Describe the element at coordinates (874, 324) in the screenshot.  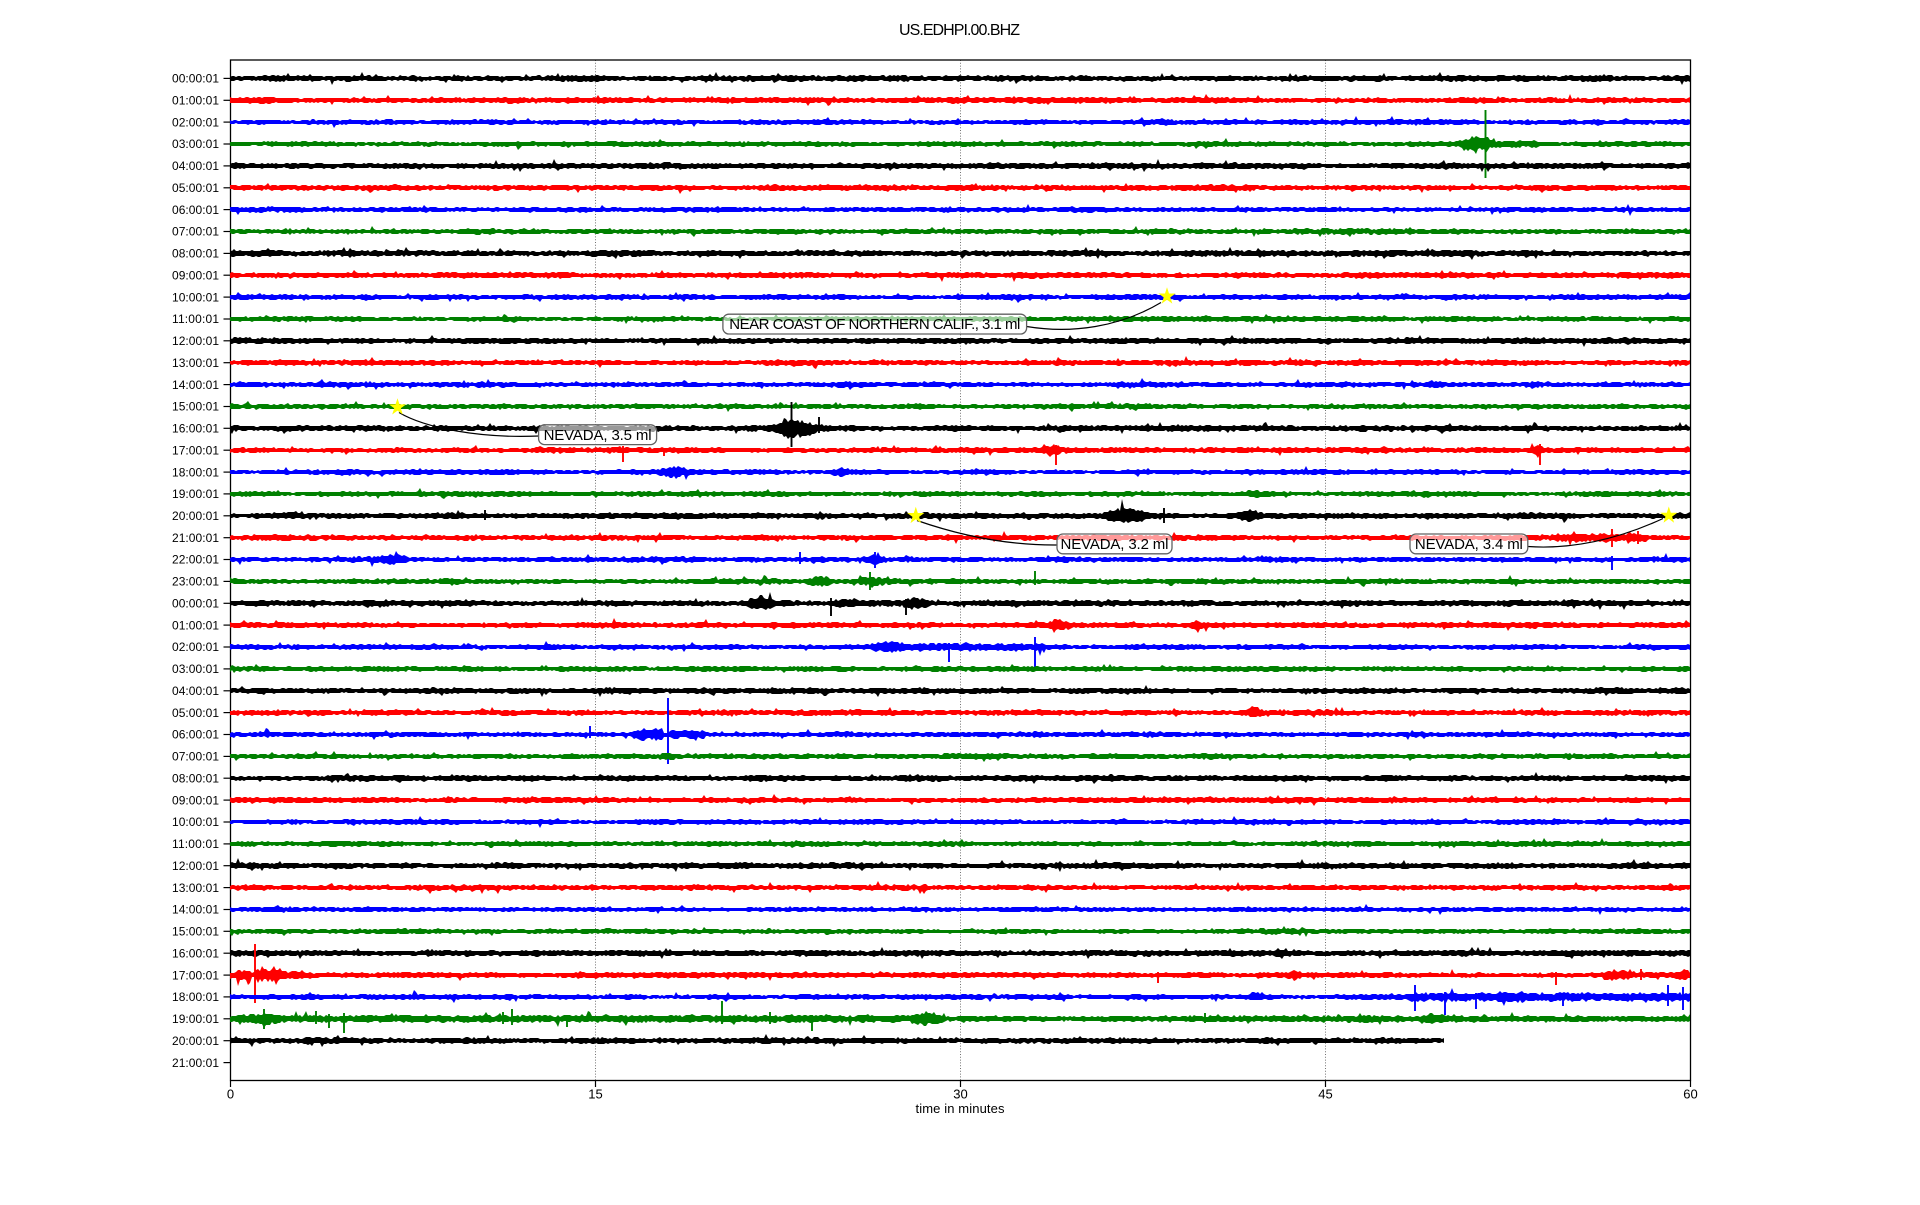
I see `svg-text:NEAR COAST OF NORTHERN CALIF.,: NEAR COAST OF NORTHERN CALIF., 3.1 ml` at that location.